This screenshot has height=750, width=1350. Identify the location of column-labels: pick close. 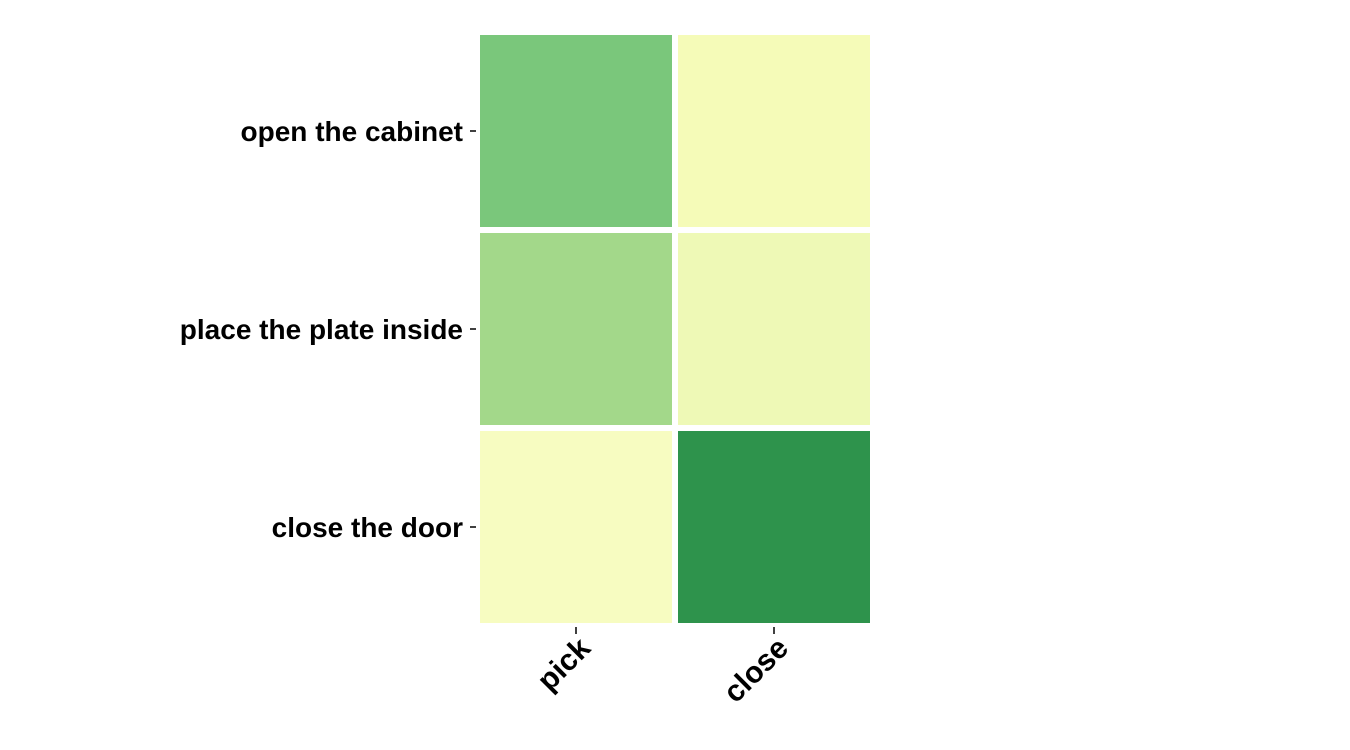
(663, 670).